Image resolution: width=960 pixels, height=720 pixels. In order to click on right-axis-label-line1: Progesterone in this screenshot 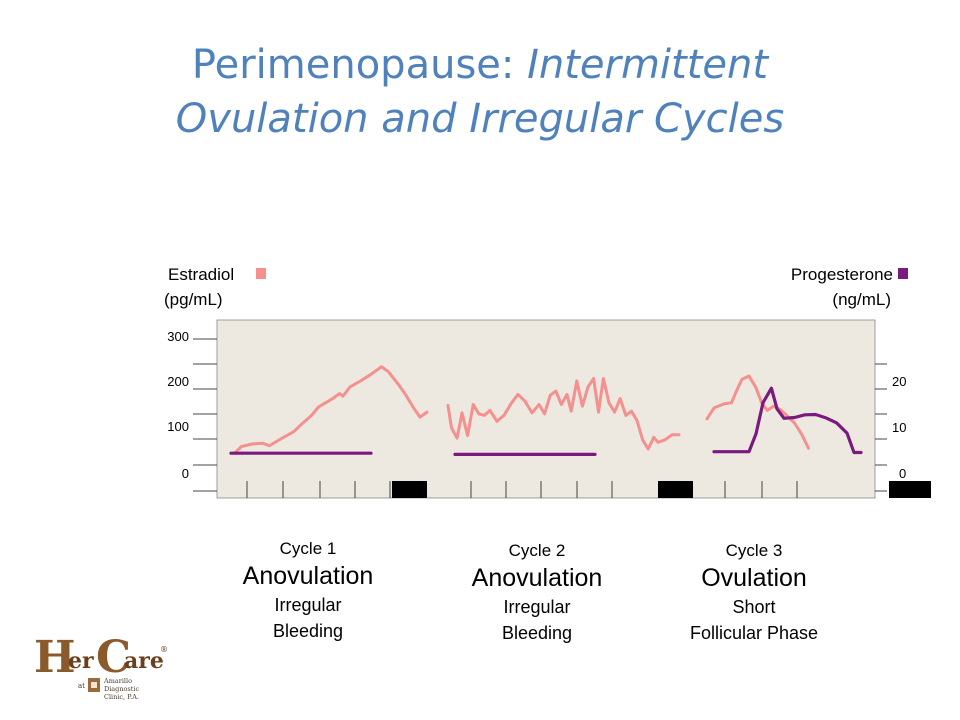, I will do `click(842, 274)`.